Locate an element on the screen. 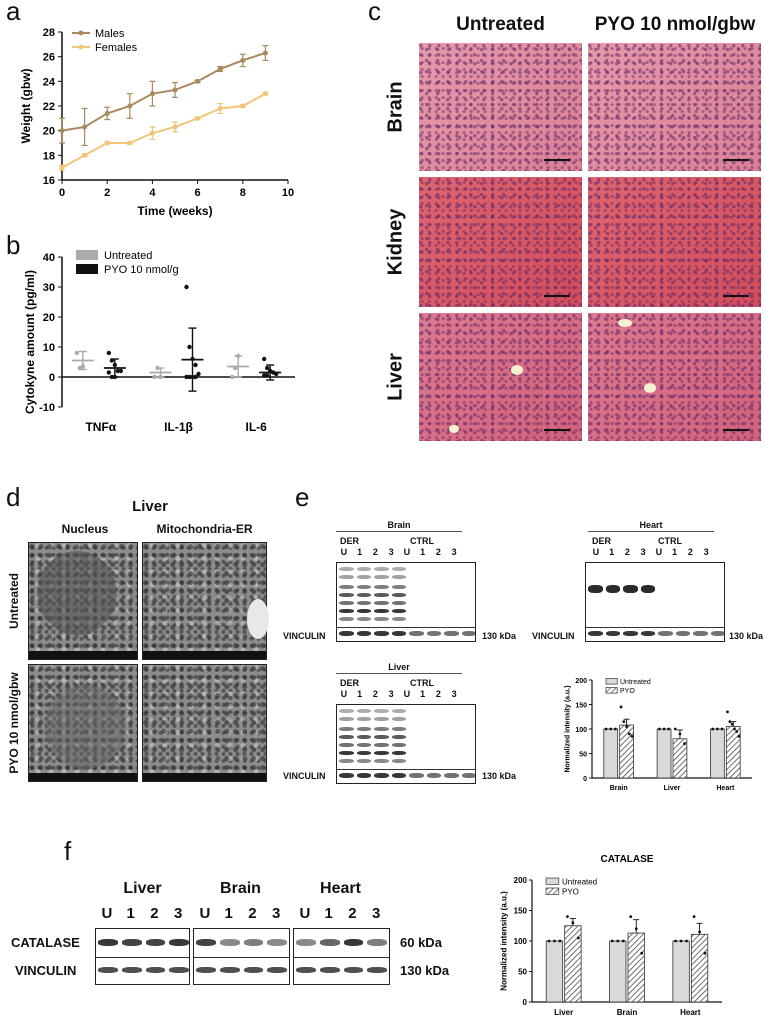 This screenshot has width=765, height=1020. y-tick-label: 150 is located at coordinates (581, 706).